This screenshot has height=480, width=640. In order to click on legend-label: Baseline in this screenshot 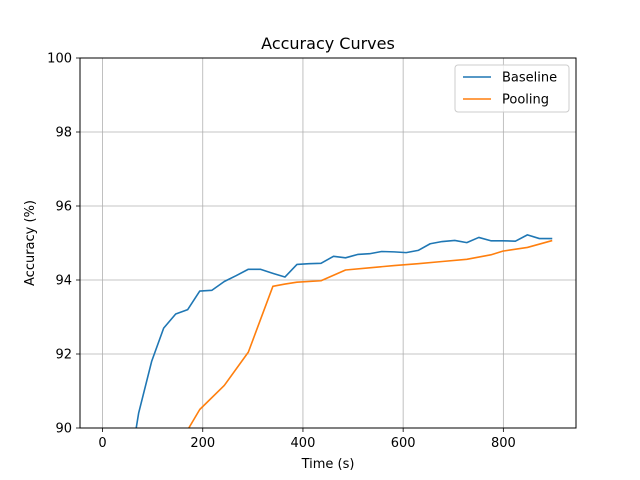, I will do `click(529, 78)`.